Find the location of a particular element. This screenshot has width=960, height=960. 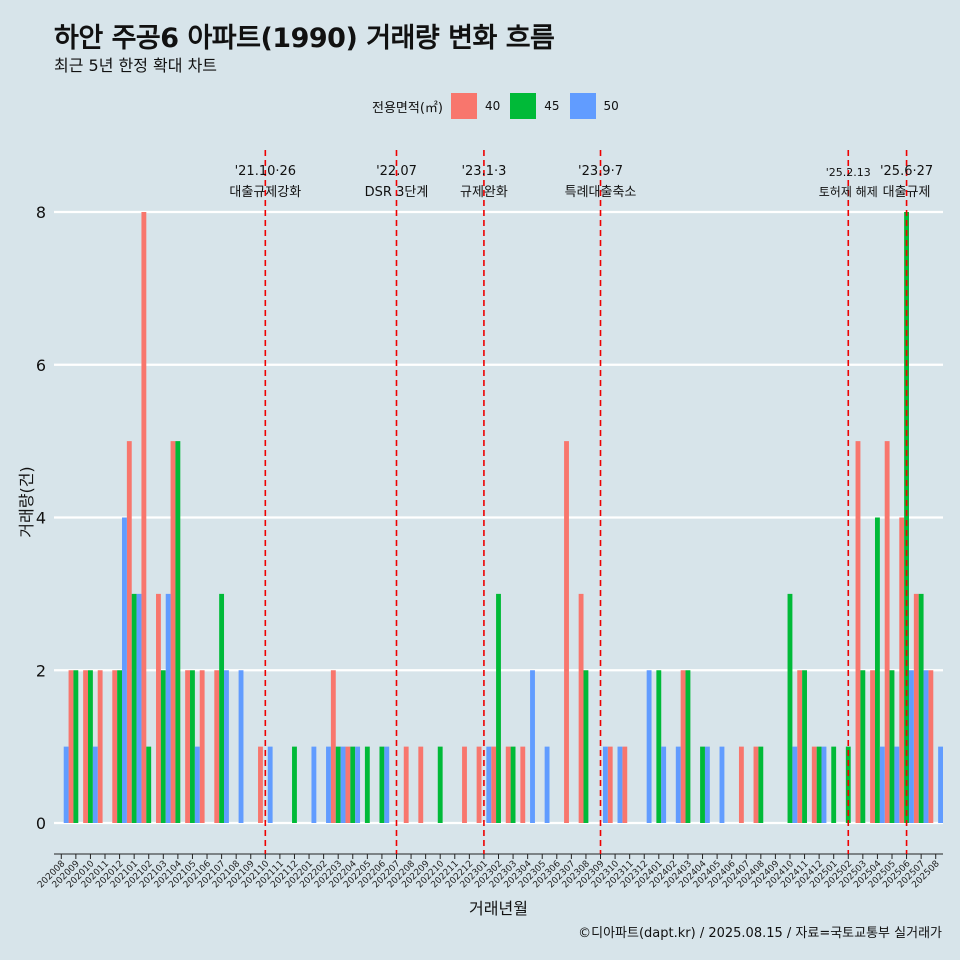

event-date-label: '25.6·27 is located at coordinates (906, 171).